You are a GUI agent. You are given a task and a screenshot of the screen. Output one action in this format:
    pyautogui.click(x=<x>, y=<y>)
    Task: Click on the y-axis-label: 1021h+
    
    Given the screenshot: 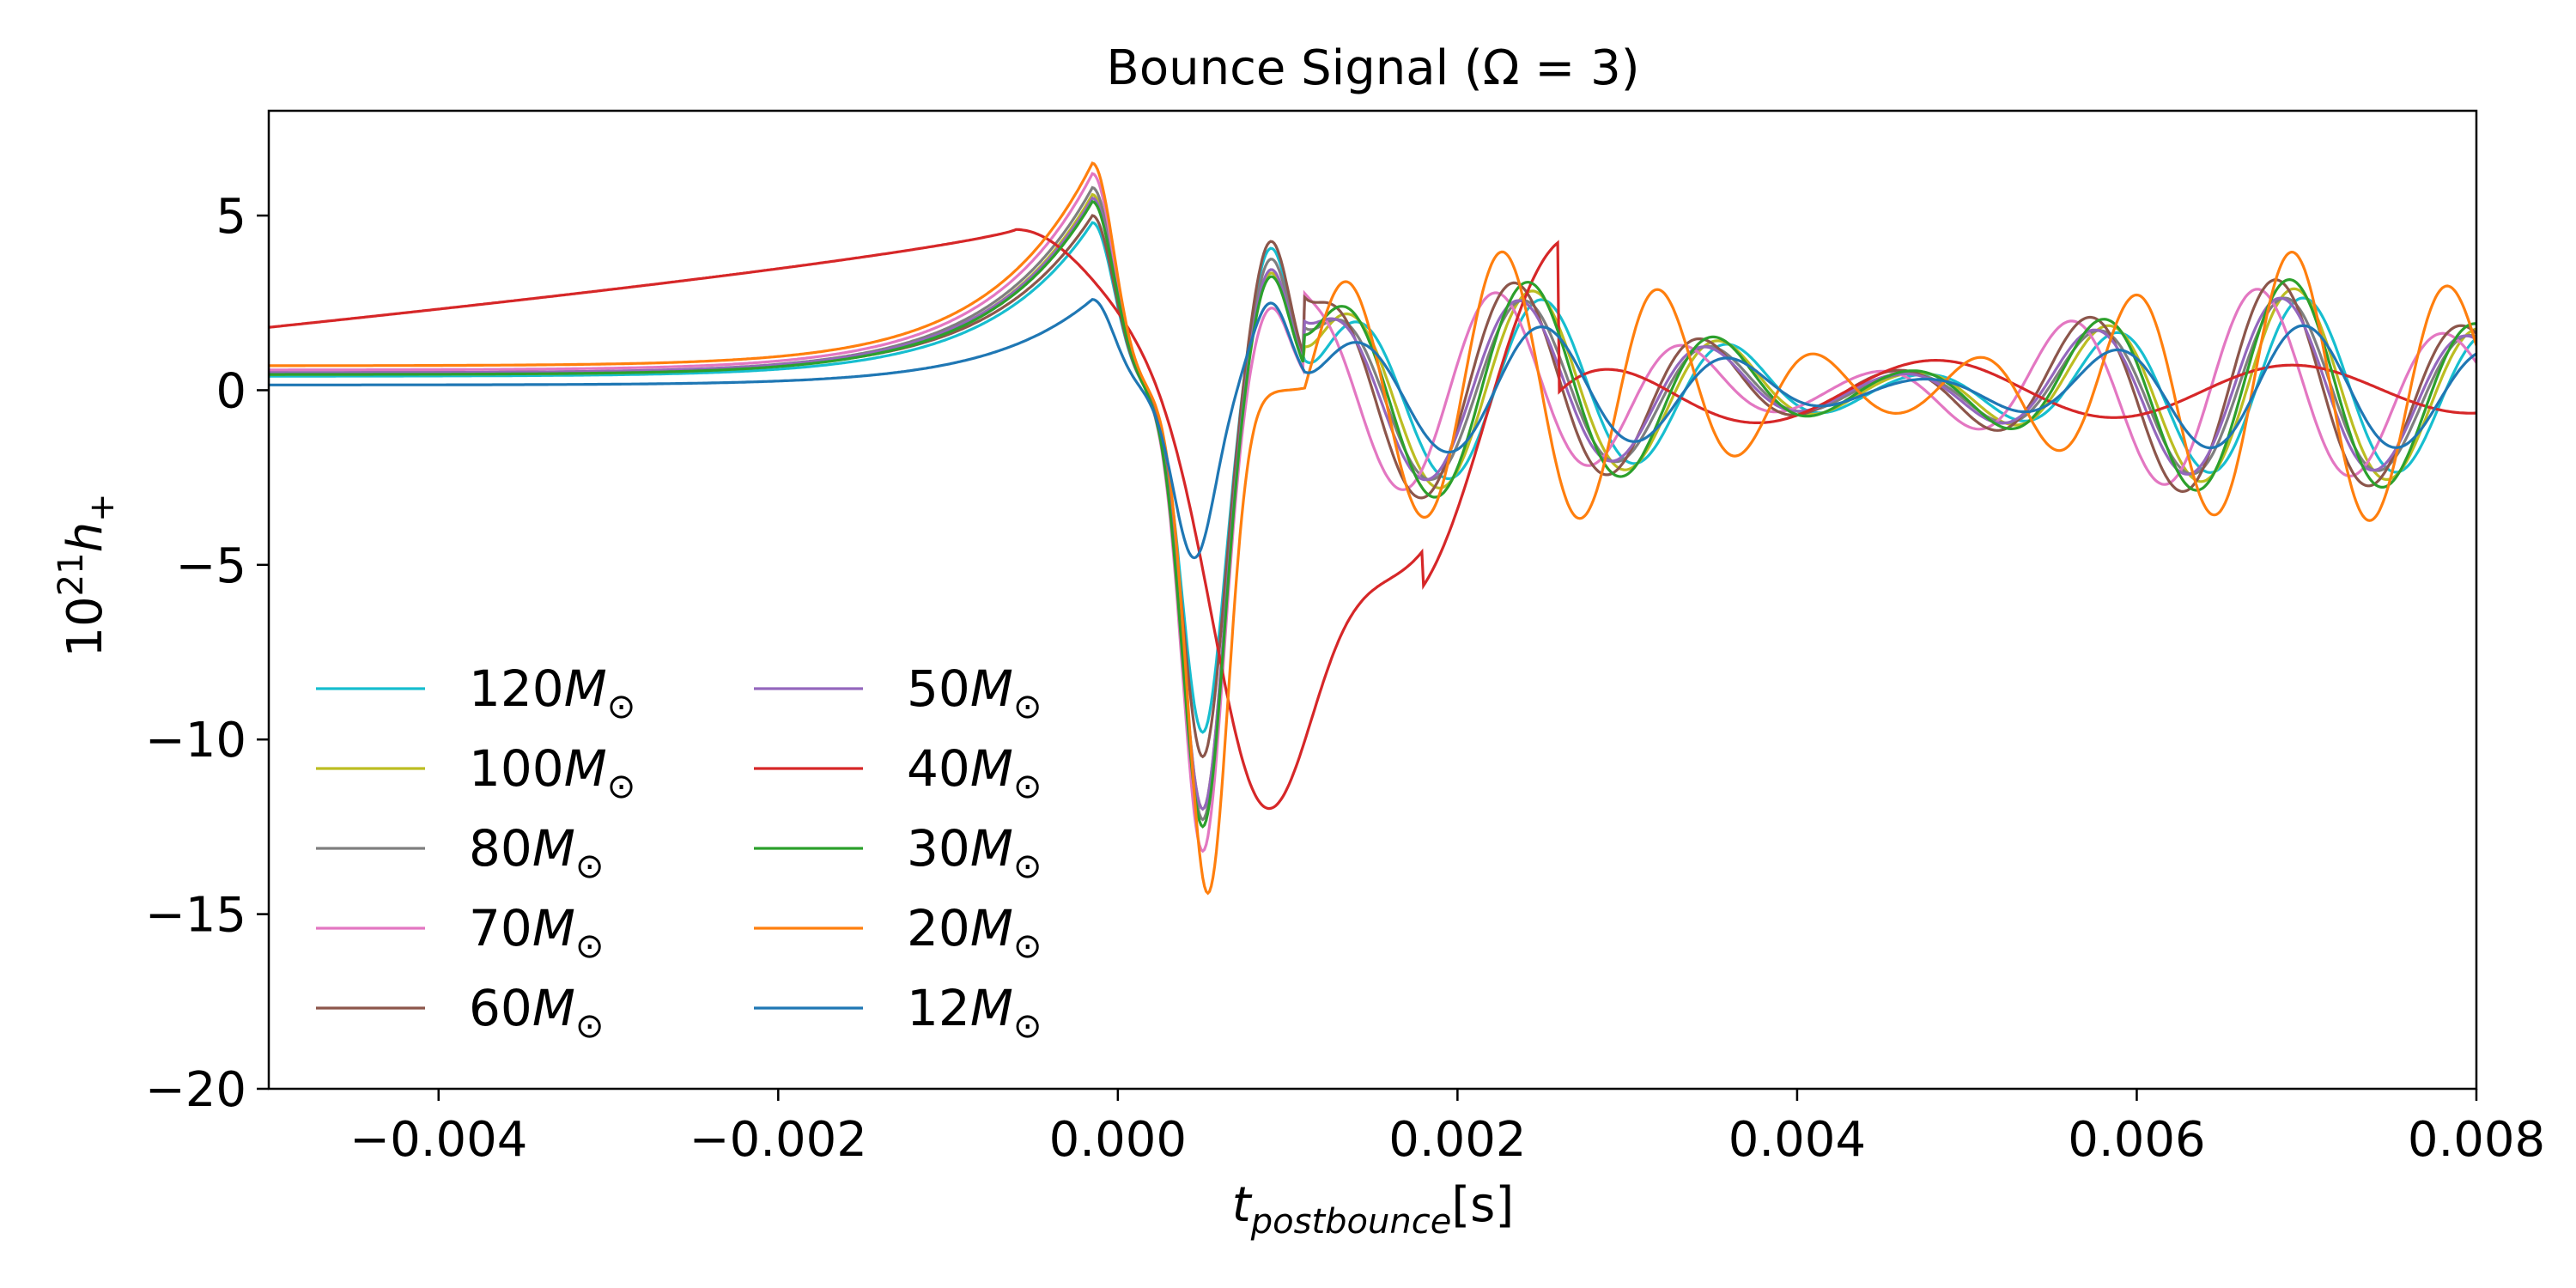 What is the action you would take?
    pyautogui.click(x=87, y=575)
    